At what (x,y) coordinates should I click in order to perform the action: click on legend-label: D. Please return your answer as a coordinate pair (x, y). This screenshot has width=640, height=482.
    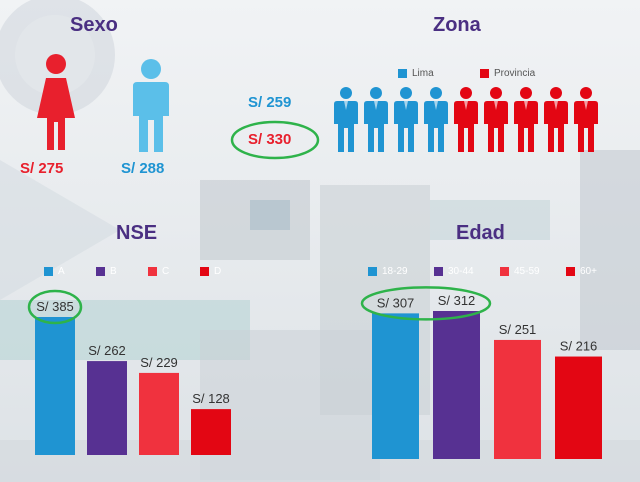
    Looking at the image, I should click on (218, 271).